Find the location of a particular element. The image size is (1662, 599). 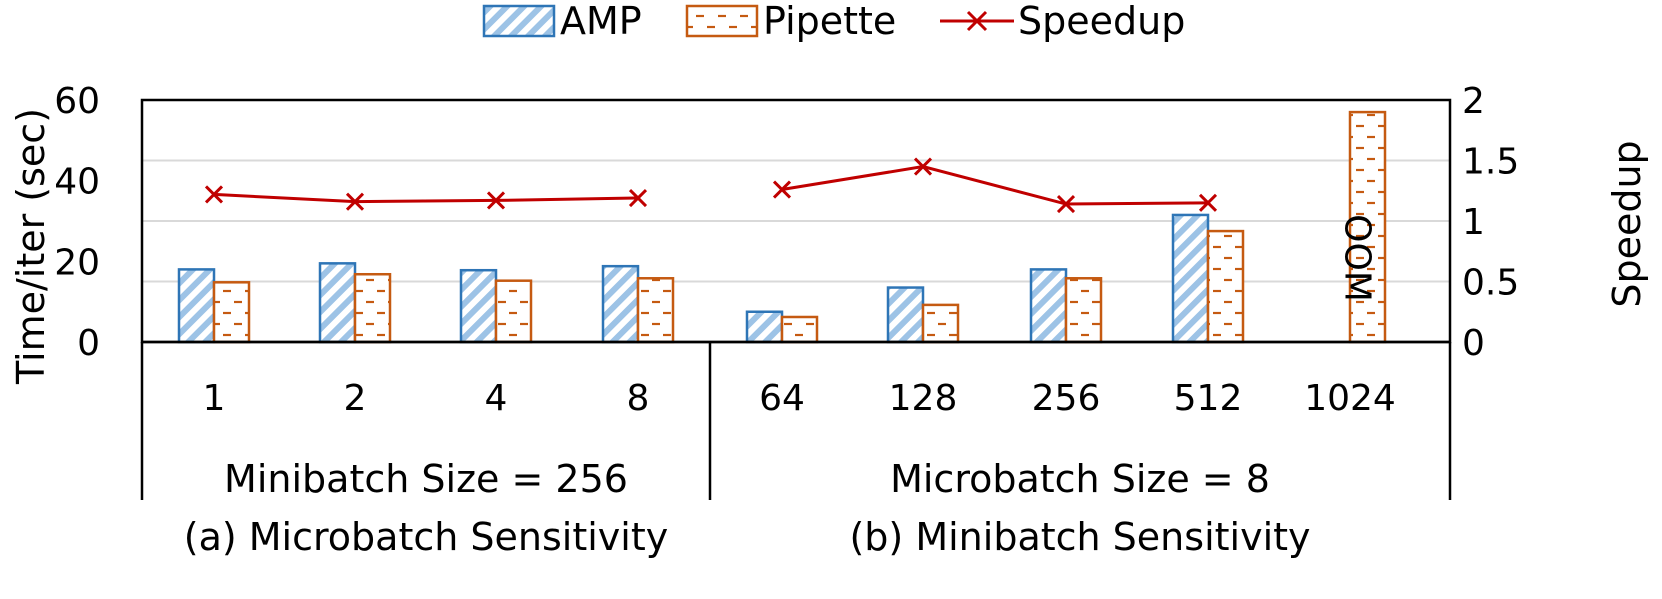

legend-item-pipette: Pipette is located at coordinates (790, 21).